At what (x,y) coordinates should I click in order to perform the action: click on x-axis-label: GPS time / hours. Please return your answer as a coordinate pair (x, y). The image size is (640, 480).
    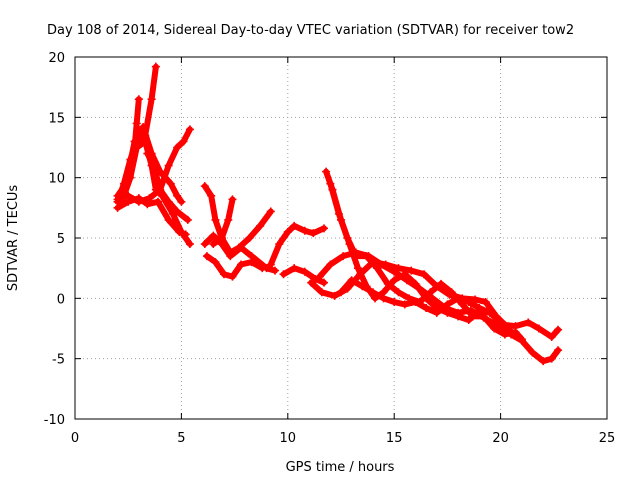
    Looking at the image, I should click on (340, 467).